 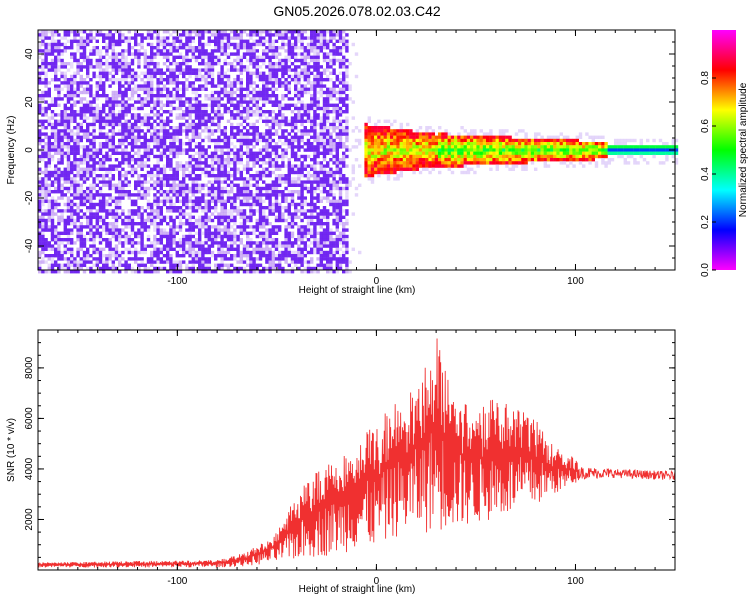 I want to click on y-tick-label: 2000, so click(x=29, y=519).